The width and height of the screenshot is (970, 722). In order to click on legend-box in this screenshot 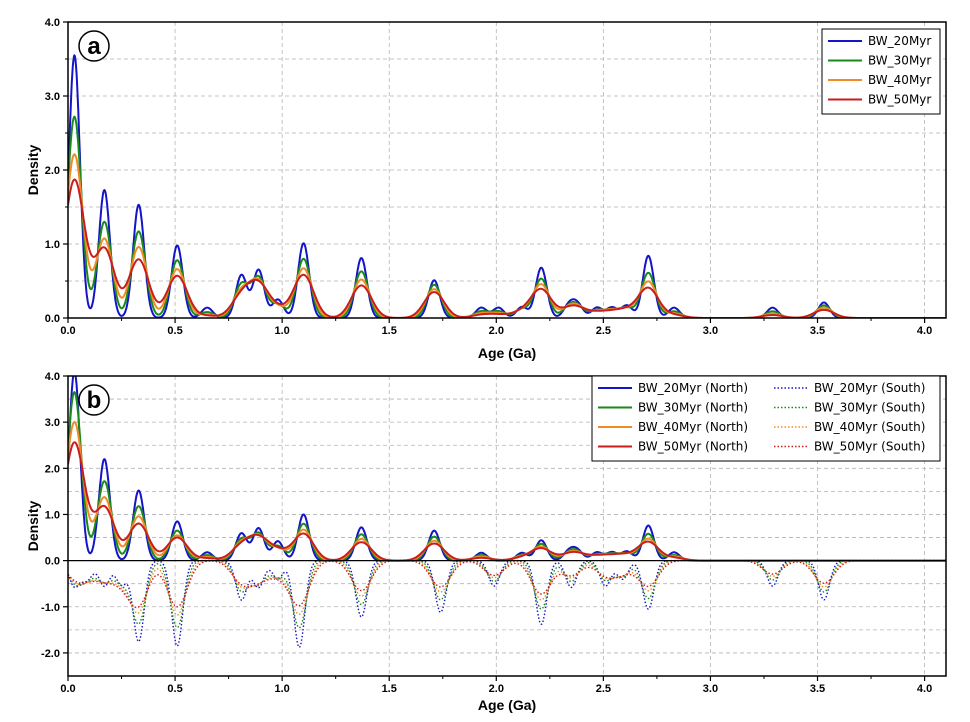, I will do `click(766, 418)`.